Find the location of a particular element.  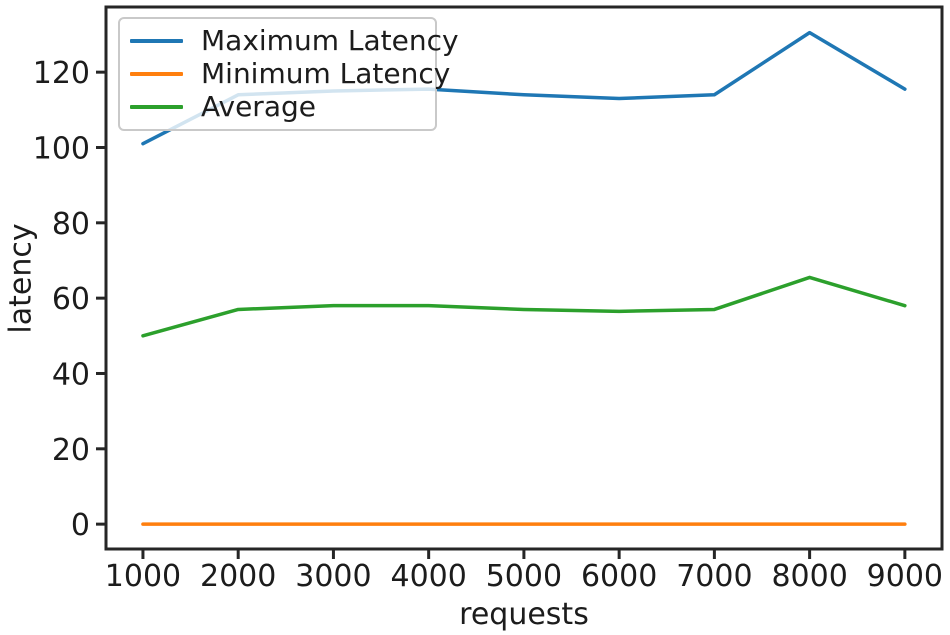

x-tick-label: 7000 is located at coordinates (714, 576).